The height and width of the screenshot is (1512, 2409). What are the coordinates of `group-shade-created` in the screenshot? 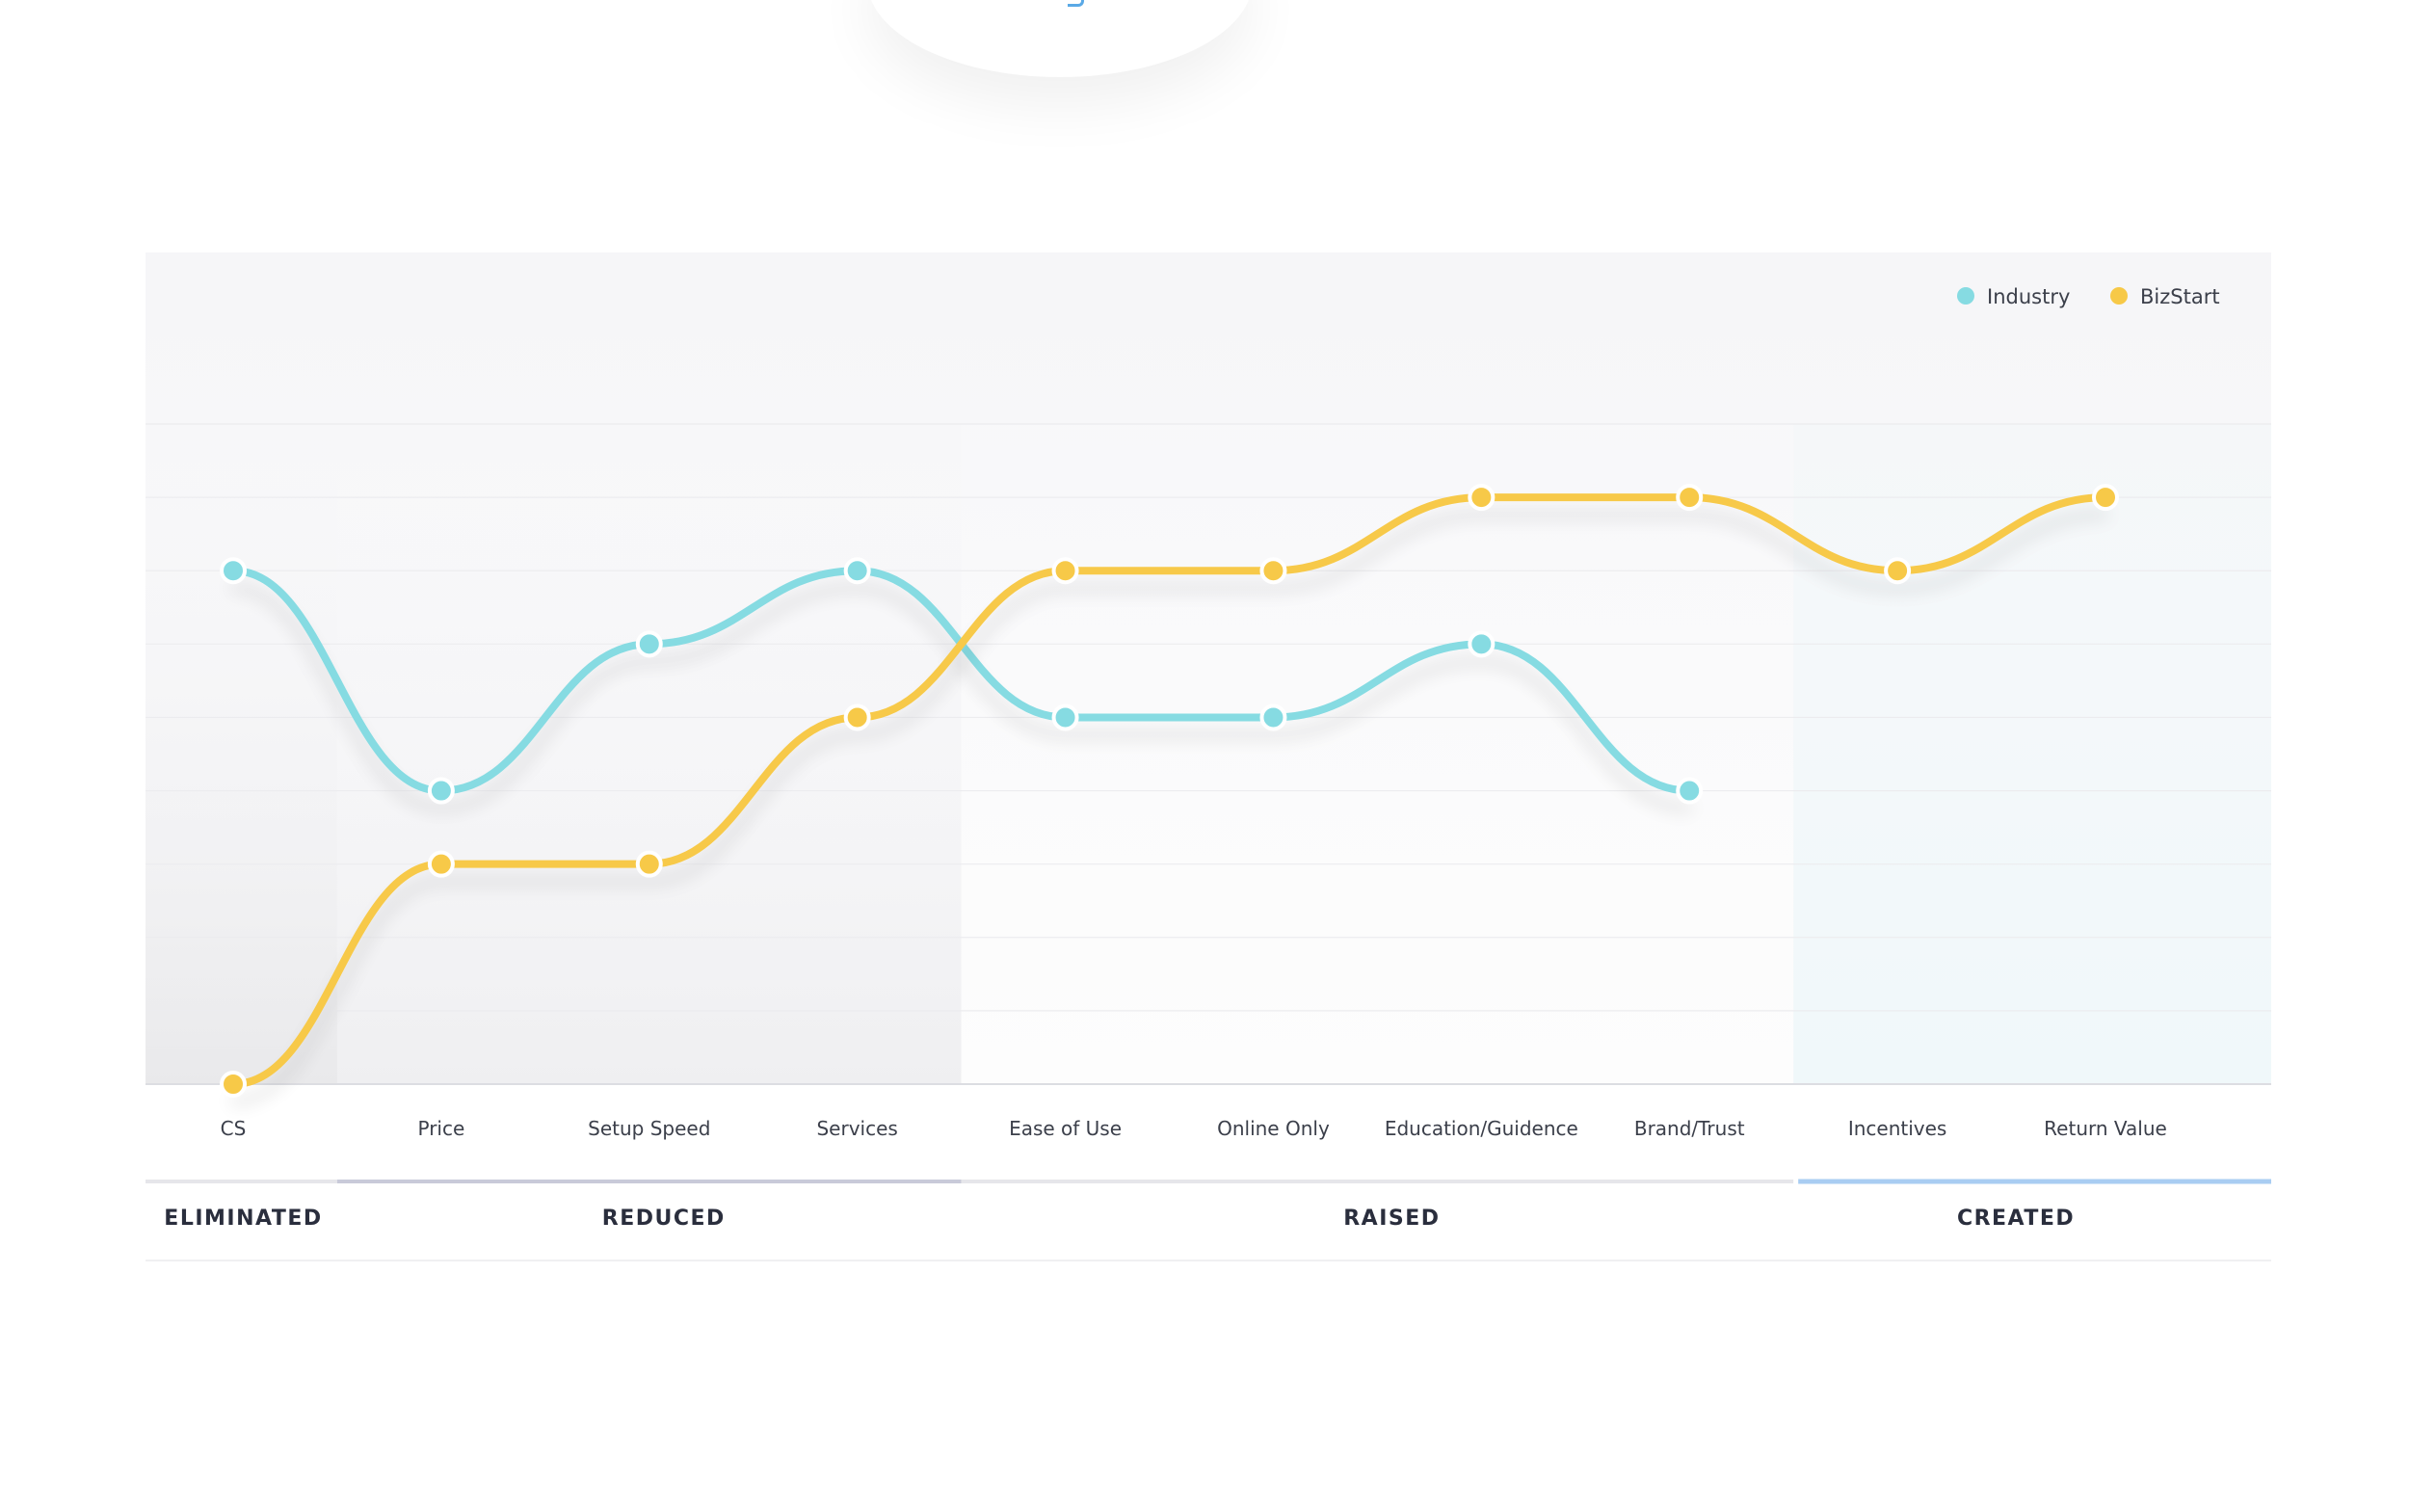 It's located at (2032, 754).